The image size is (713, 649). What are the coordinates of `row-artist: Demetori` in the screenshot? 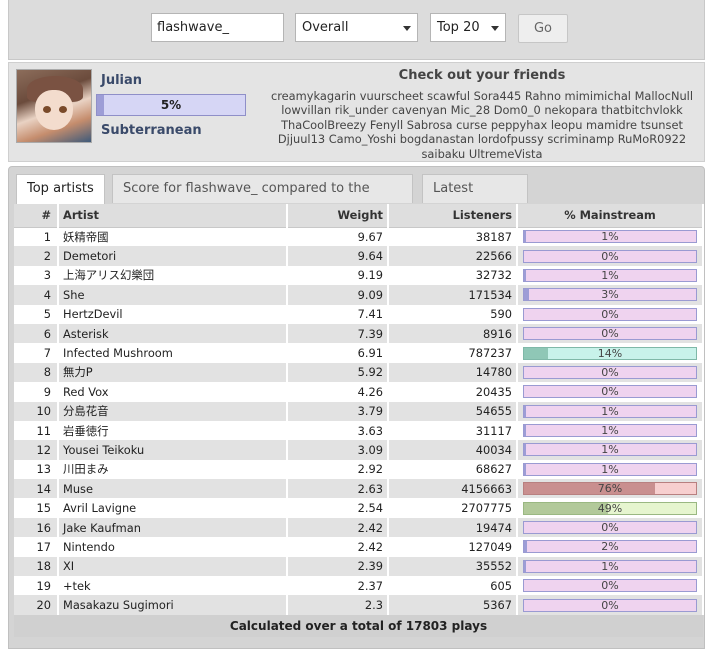 It's located at (173, 256).